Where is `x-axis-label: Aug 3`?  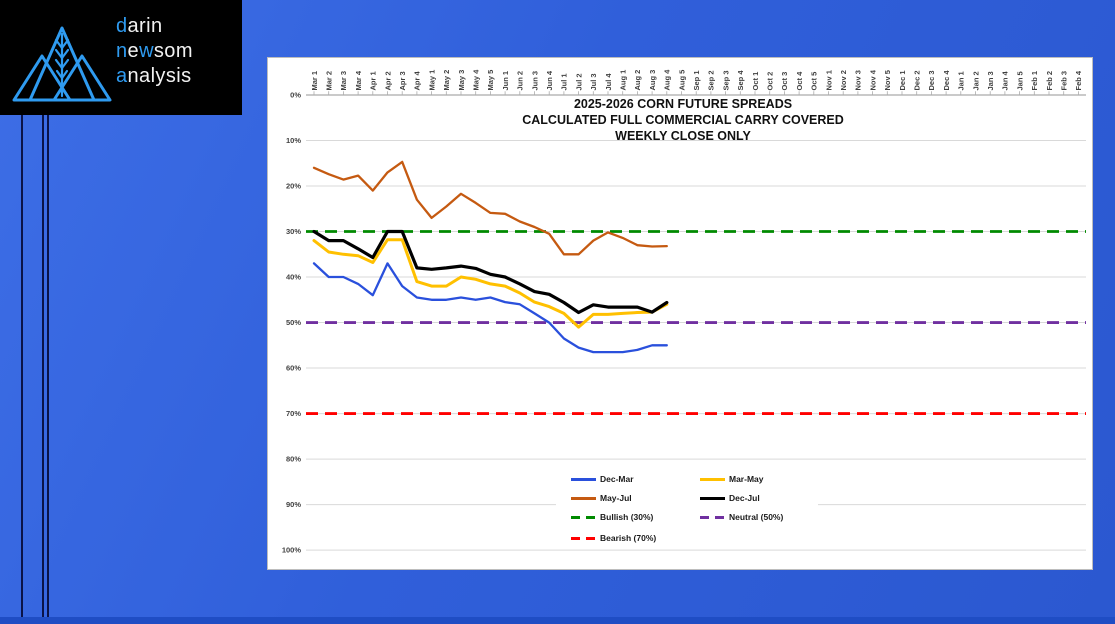
x-axis-label: Aug 3 is located at coordinates (652, 80).